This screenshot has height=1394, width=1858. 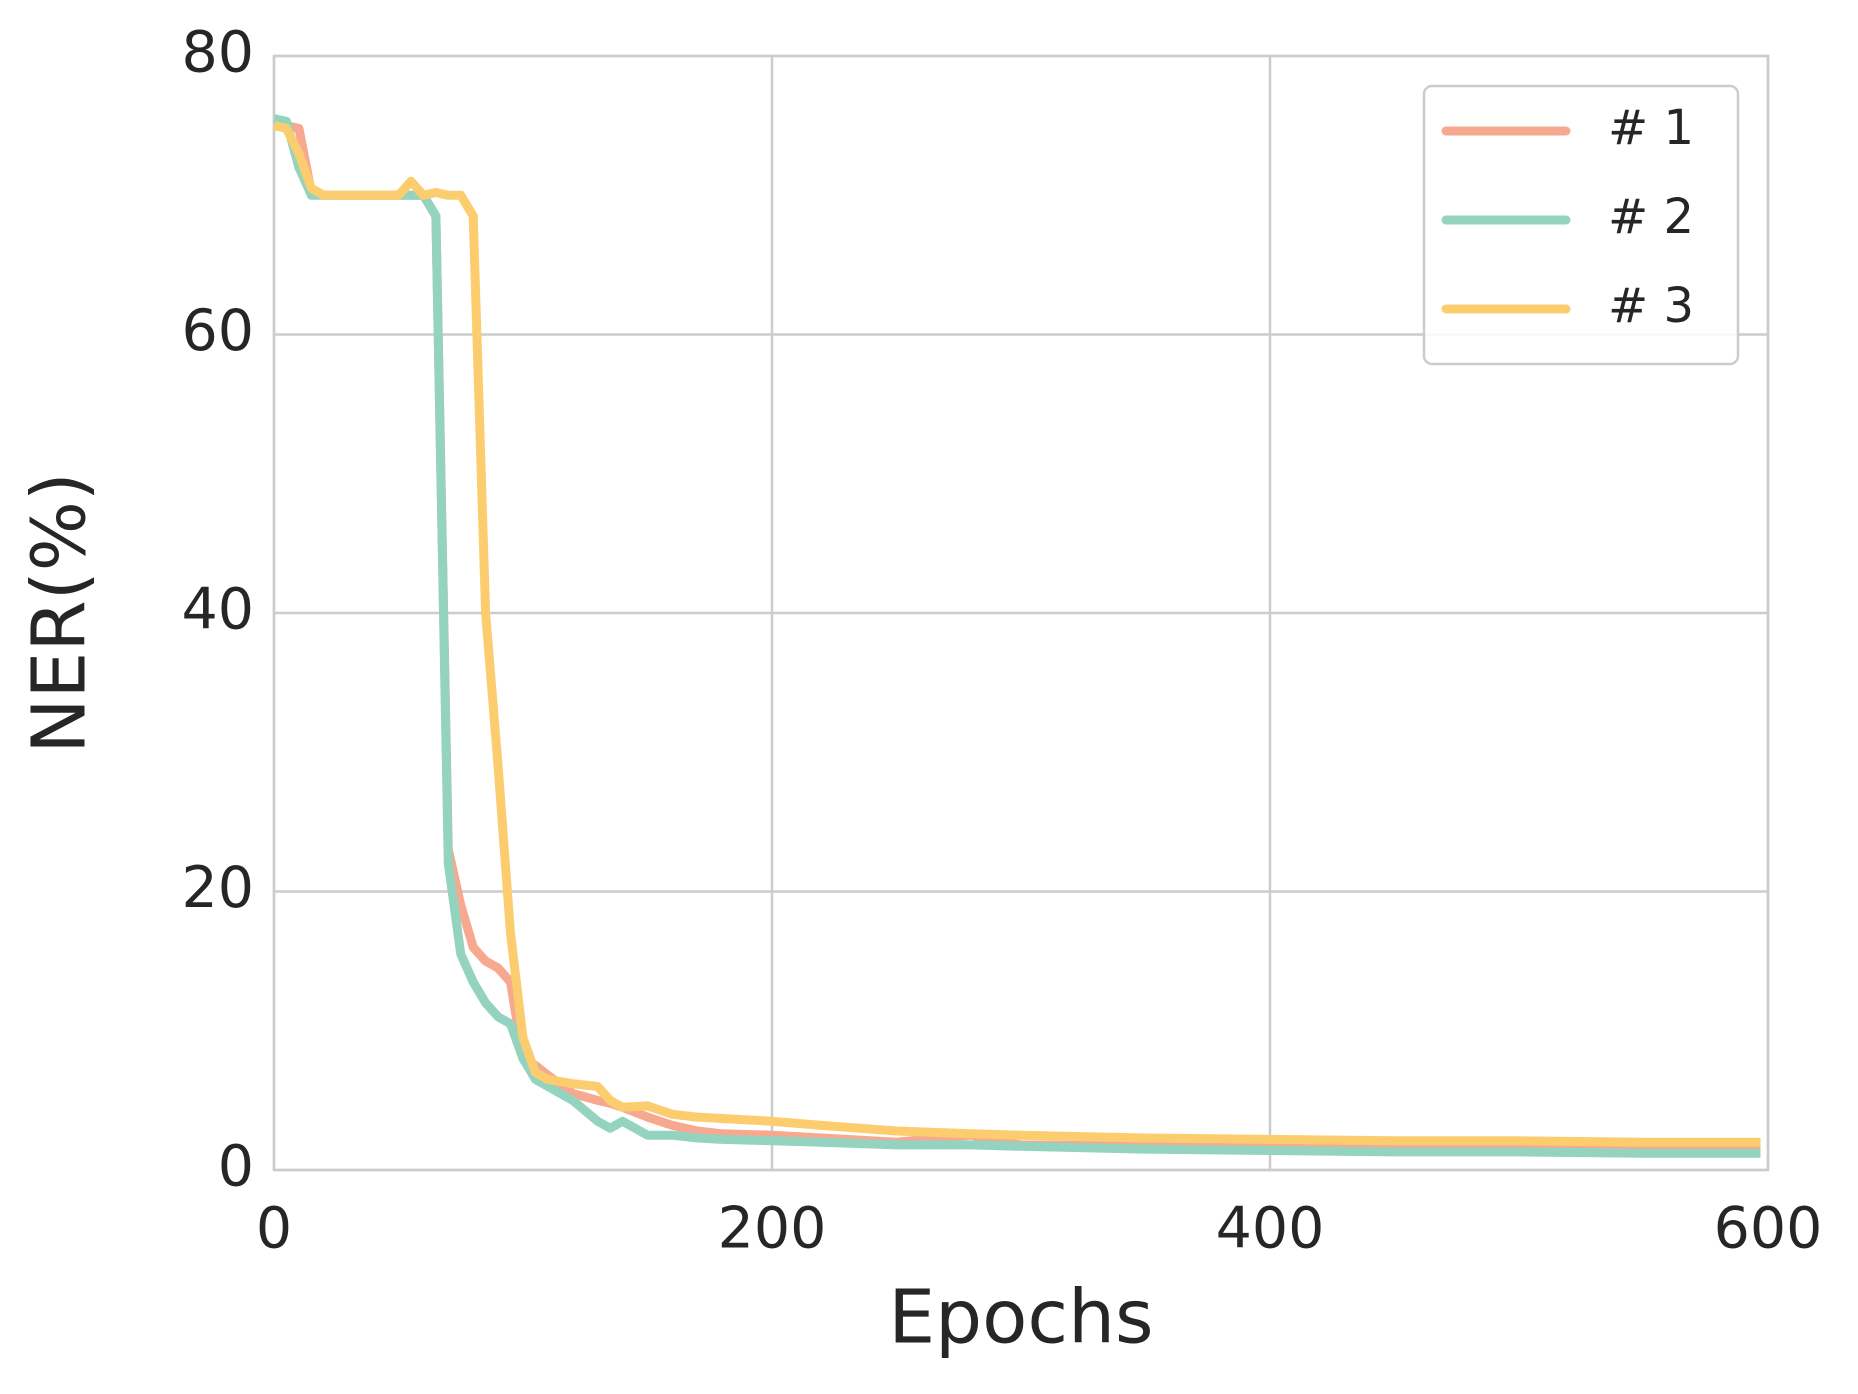 I want to click on legend-label: # 2, so click(x=1651, y=217).